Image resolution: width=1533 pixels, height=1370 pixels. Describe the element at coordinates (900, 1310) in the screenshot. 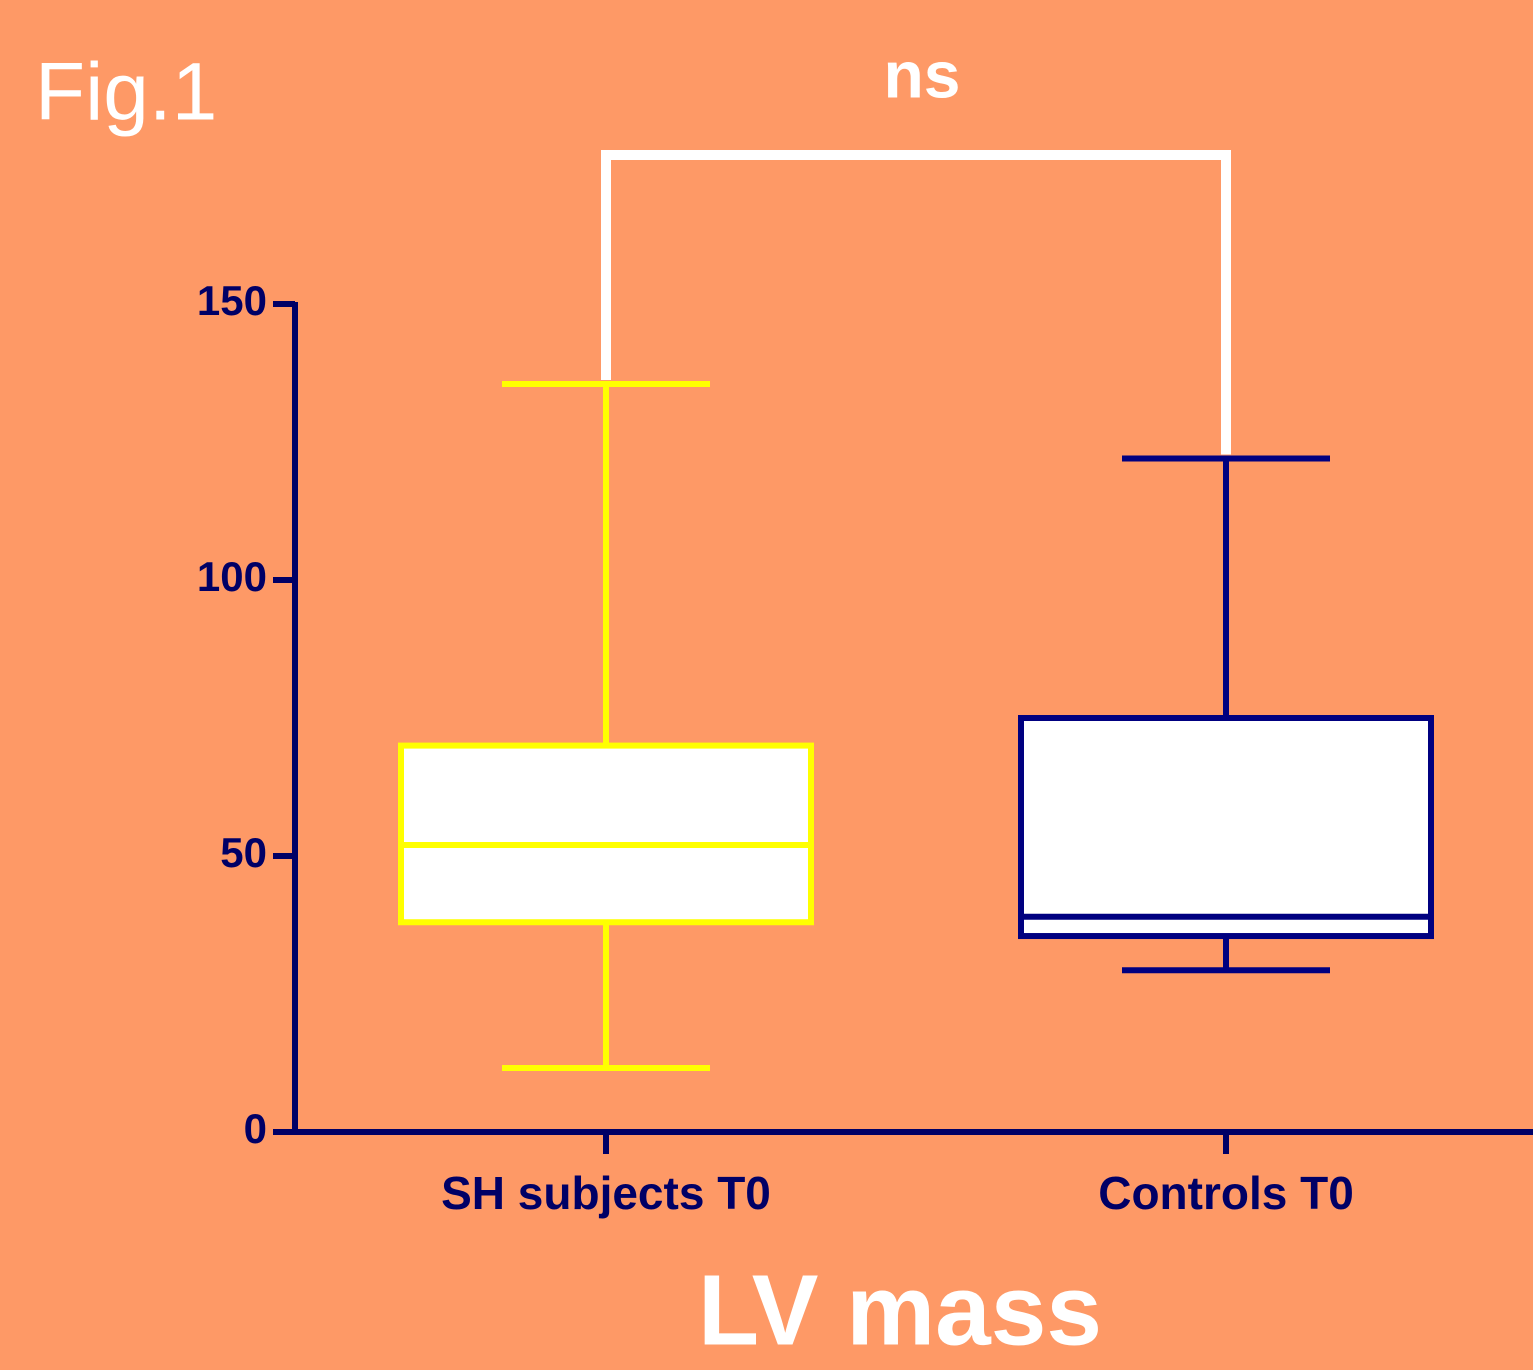

I see `chart-title: LV mass` at that location.